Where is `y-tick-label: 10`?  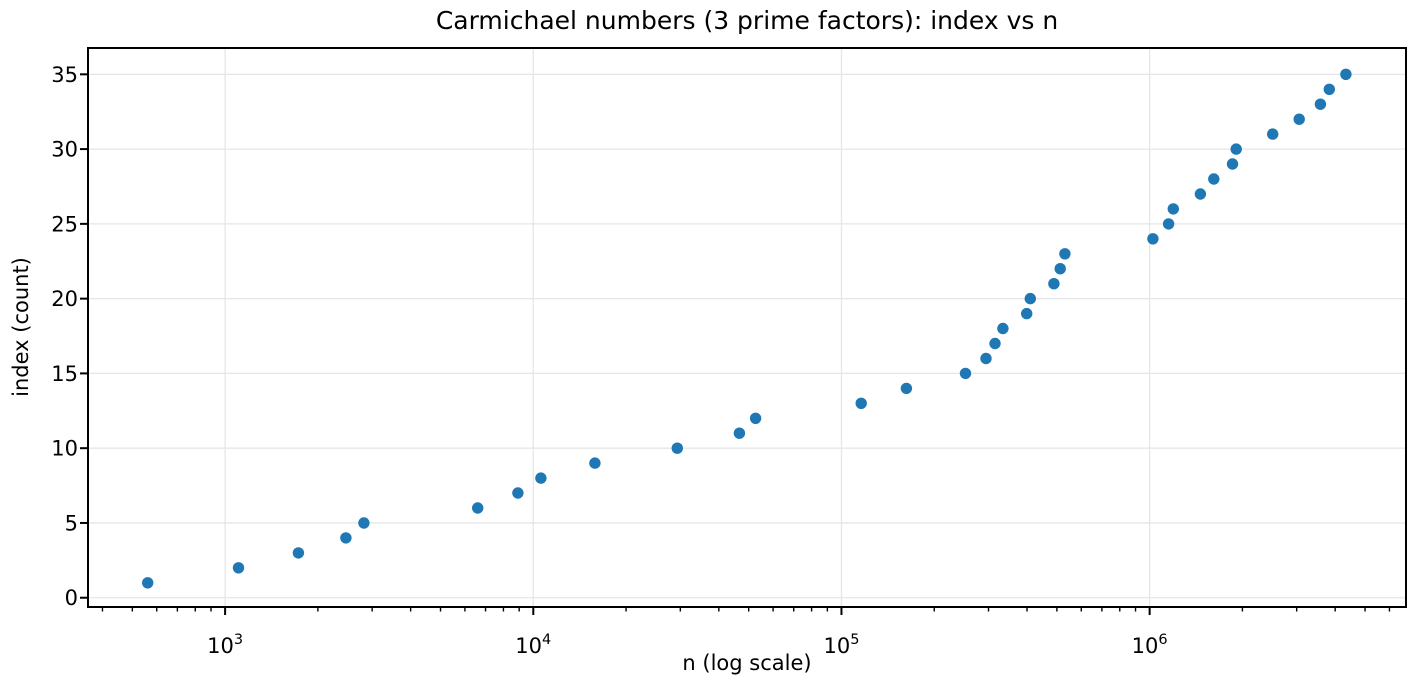 y-tick-label: 10 is located at coordinates (64, 449).